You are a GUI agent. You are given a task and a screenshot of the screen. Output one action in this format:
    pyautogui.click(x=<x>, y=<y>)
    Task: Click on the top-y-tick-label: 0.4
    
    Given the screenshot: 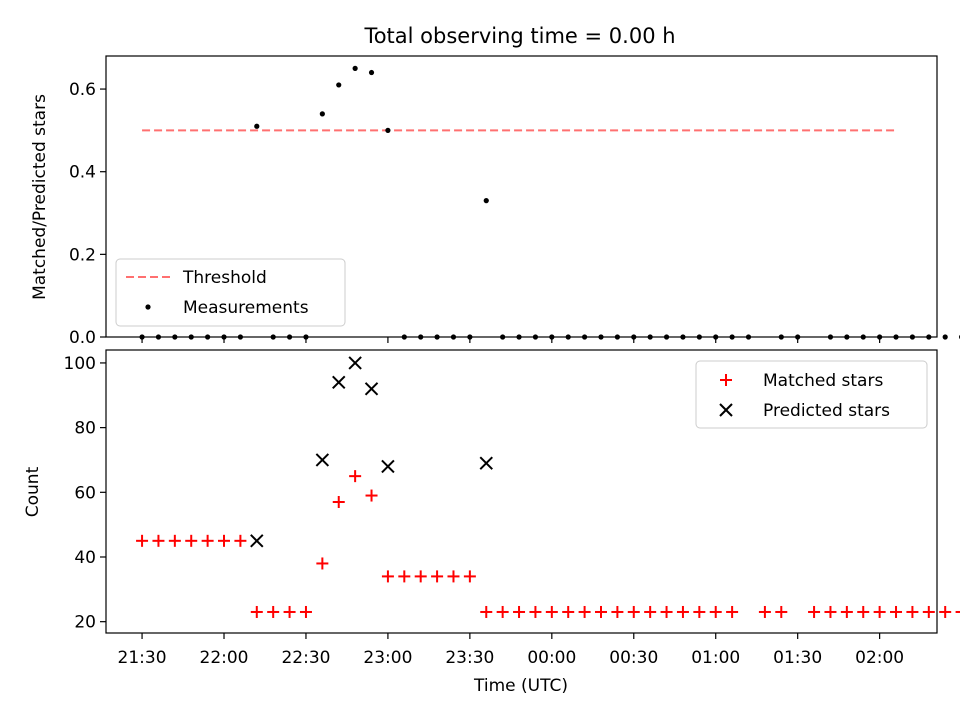 What is the action you would take?
    pyautogui.click(x=82, y=173)
    